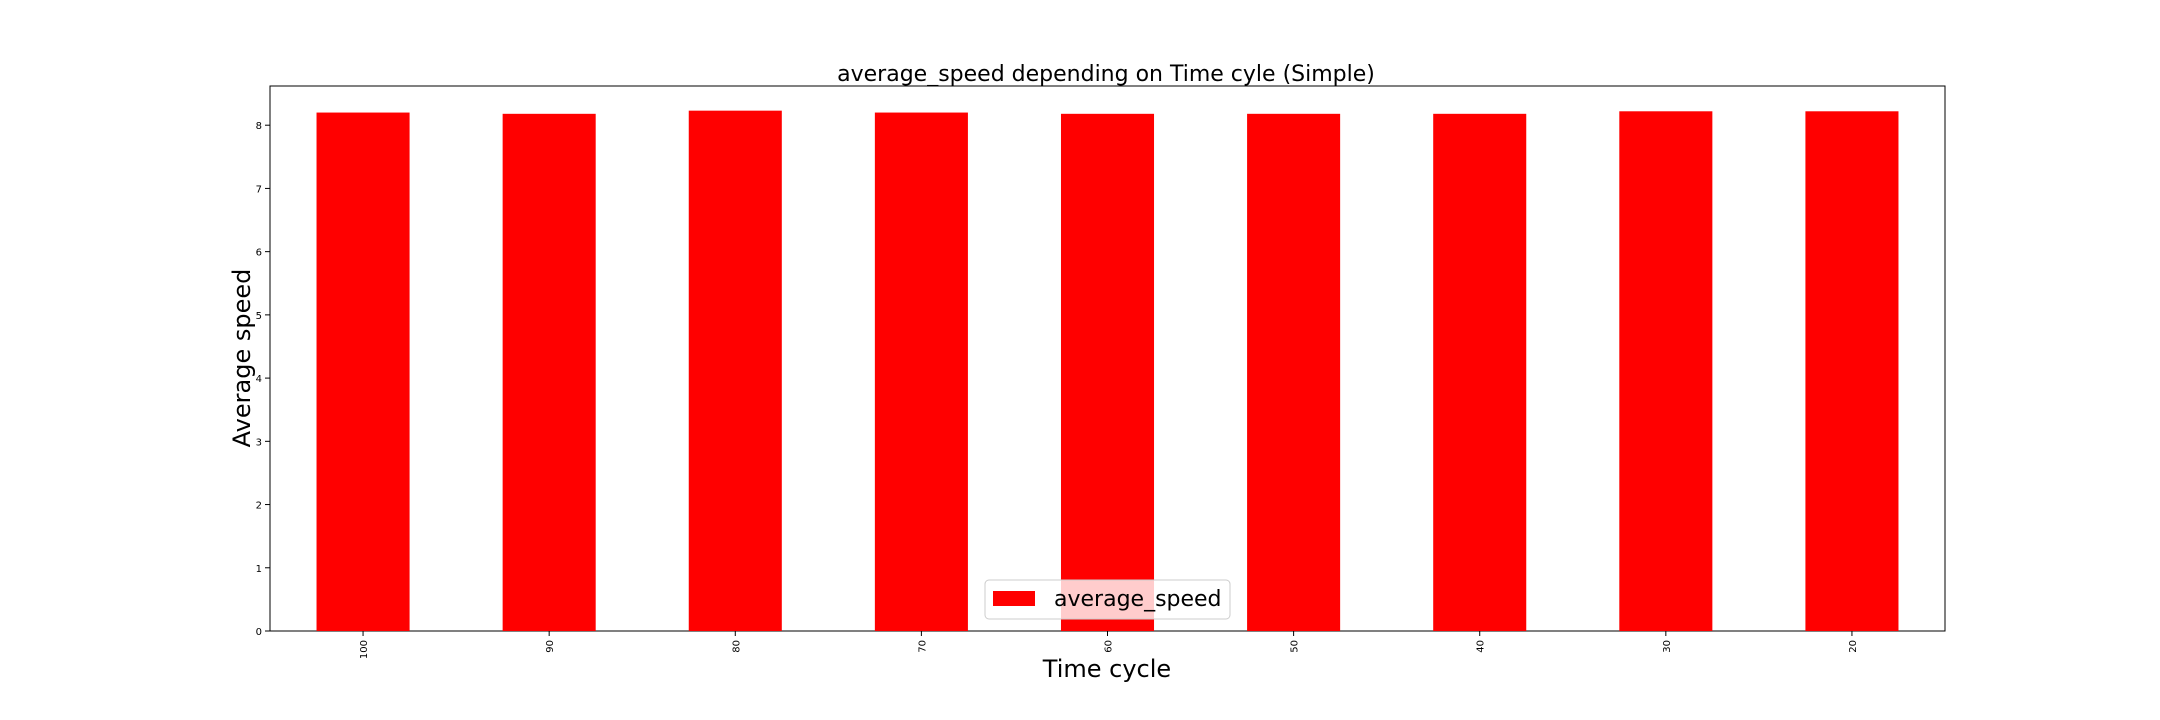  I want to click on legend-box, so click(1107, 599).